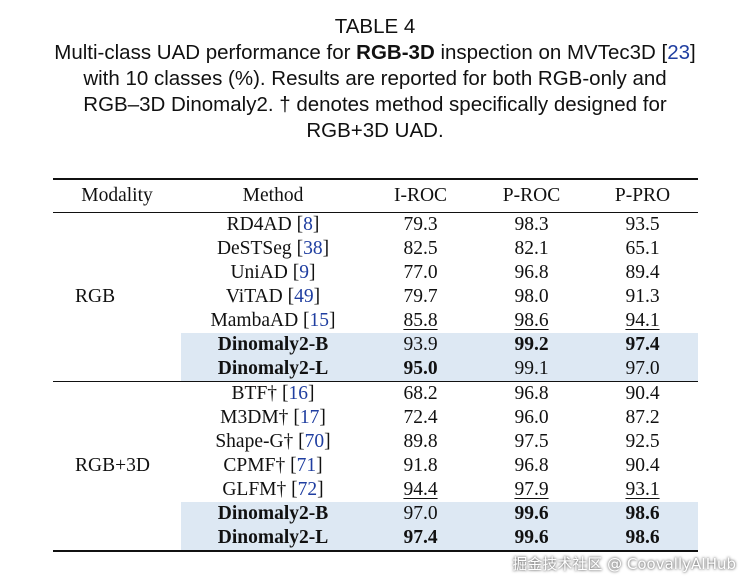 This screenshot has width=750, height=588. I want to click on caption-title: TABLE 4, so click(375, 26).